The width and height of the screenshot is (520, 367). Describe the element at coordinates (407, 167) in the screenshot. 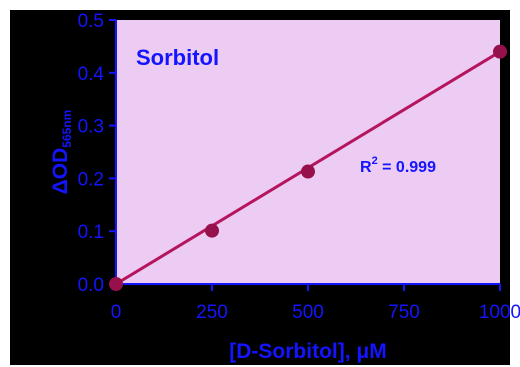

I see `r-squared-value: = 0.999` at that location.